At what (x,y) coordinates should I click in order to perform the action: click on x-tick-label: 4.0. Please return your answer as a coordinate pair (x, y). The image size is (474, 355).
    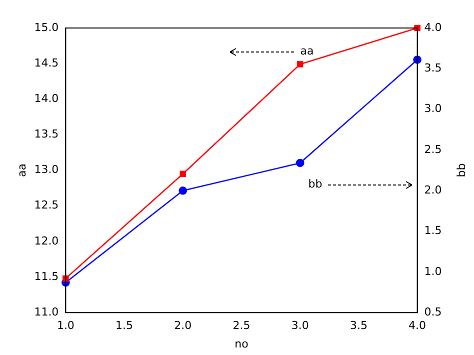
    Looking at the image, I should click on (417, 325).